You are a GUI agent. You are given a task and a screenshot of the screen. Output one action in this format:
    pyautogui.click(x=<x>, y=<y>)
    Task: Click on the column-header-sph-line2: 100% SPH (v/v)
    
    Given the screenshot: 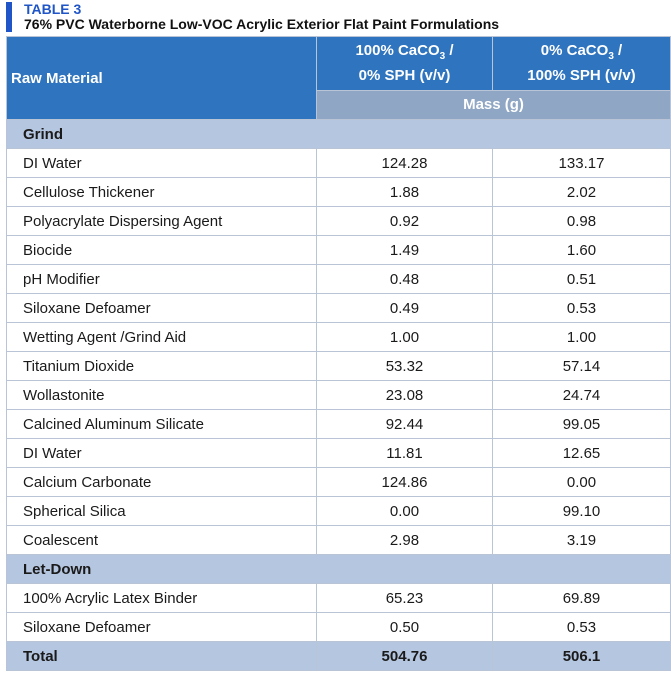 What is the action you would take?
    pyautogui.click(x=581, y=76)
    